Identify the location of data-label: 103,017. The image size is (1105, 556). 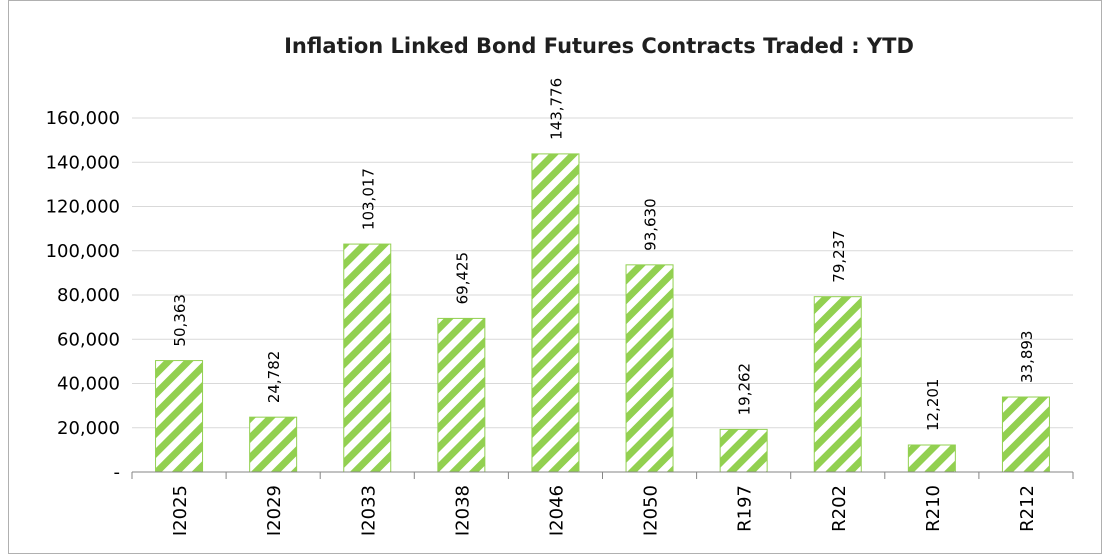
(368, 199).